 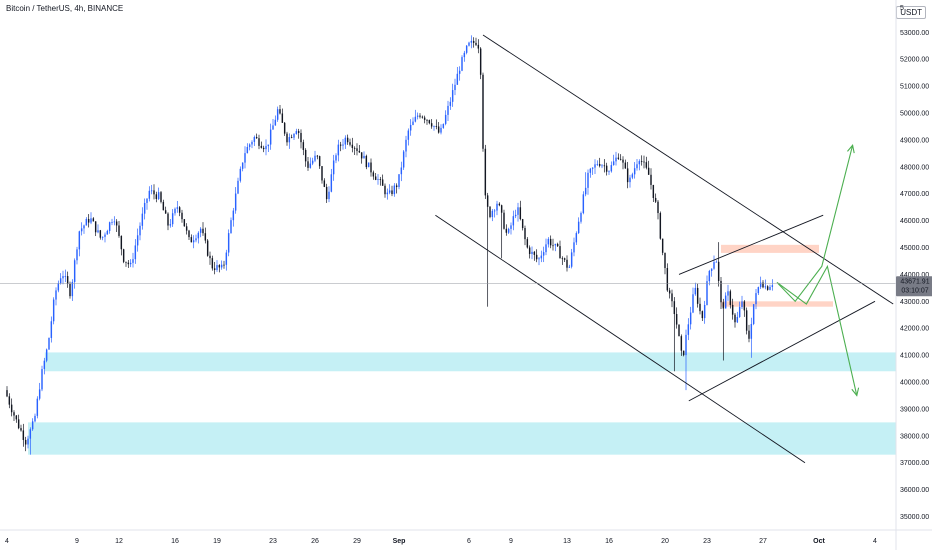 I want to click on bar-countdown-label: 03:10:07, so click(x=914, y=291).